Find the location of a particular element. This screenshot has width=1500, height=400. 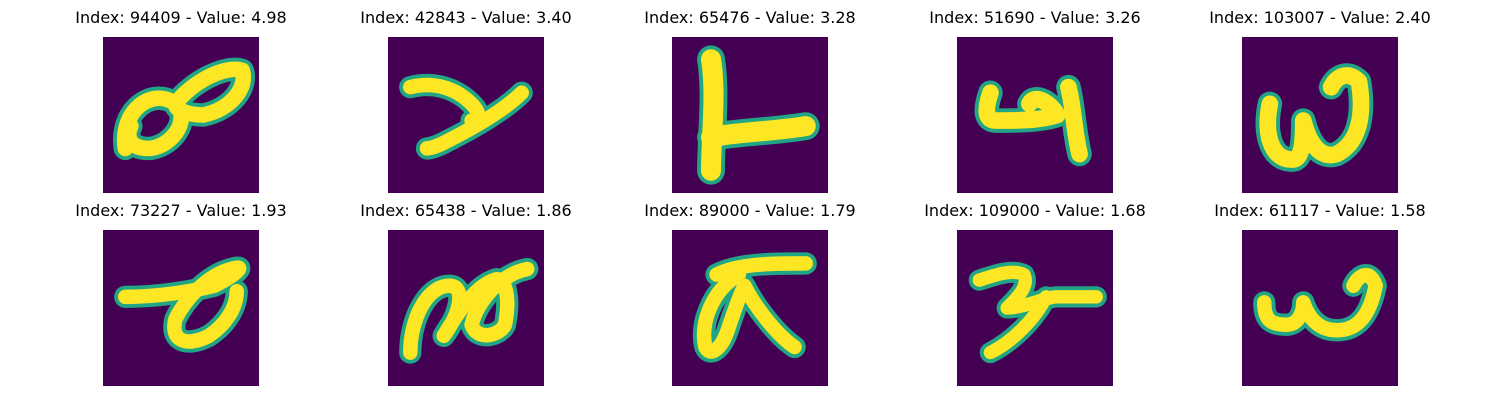

image-panel-5: Index: 103007 - Value: 2.40 is located at coordinates (1320, 102).